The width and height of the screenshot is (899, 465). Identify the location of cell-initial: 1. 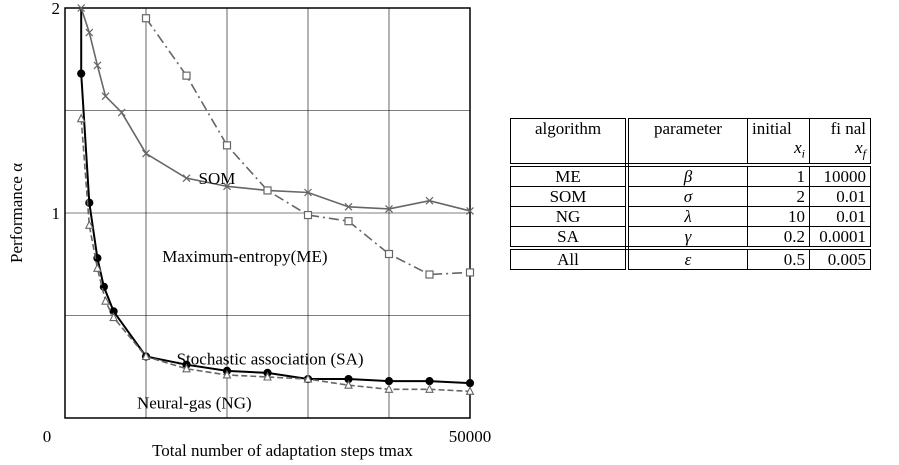
(778, 176).